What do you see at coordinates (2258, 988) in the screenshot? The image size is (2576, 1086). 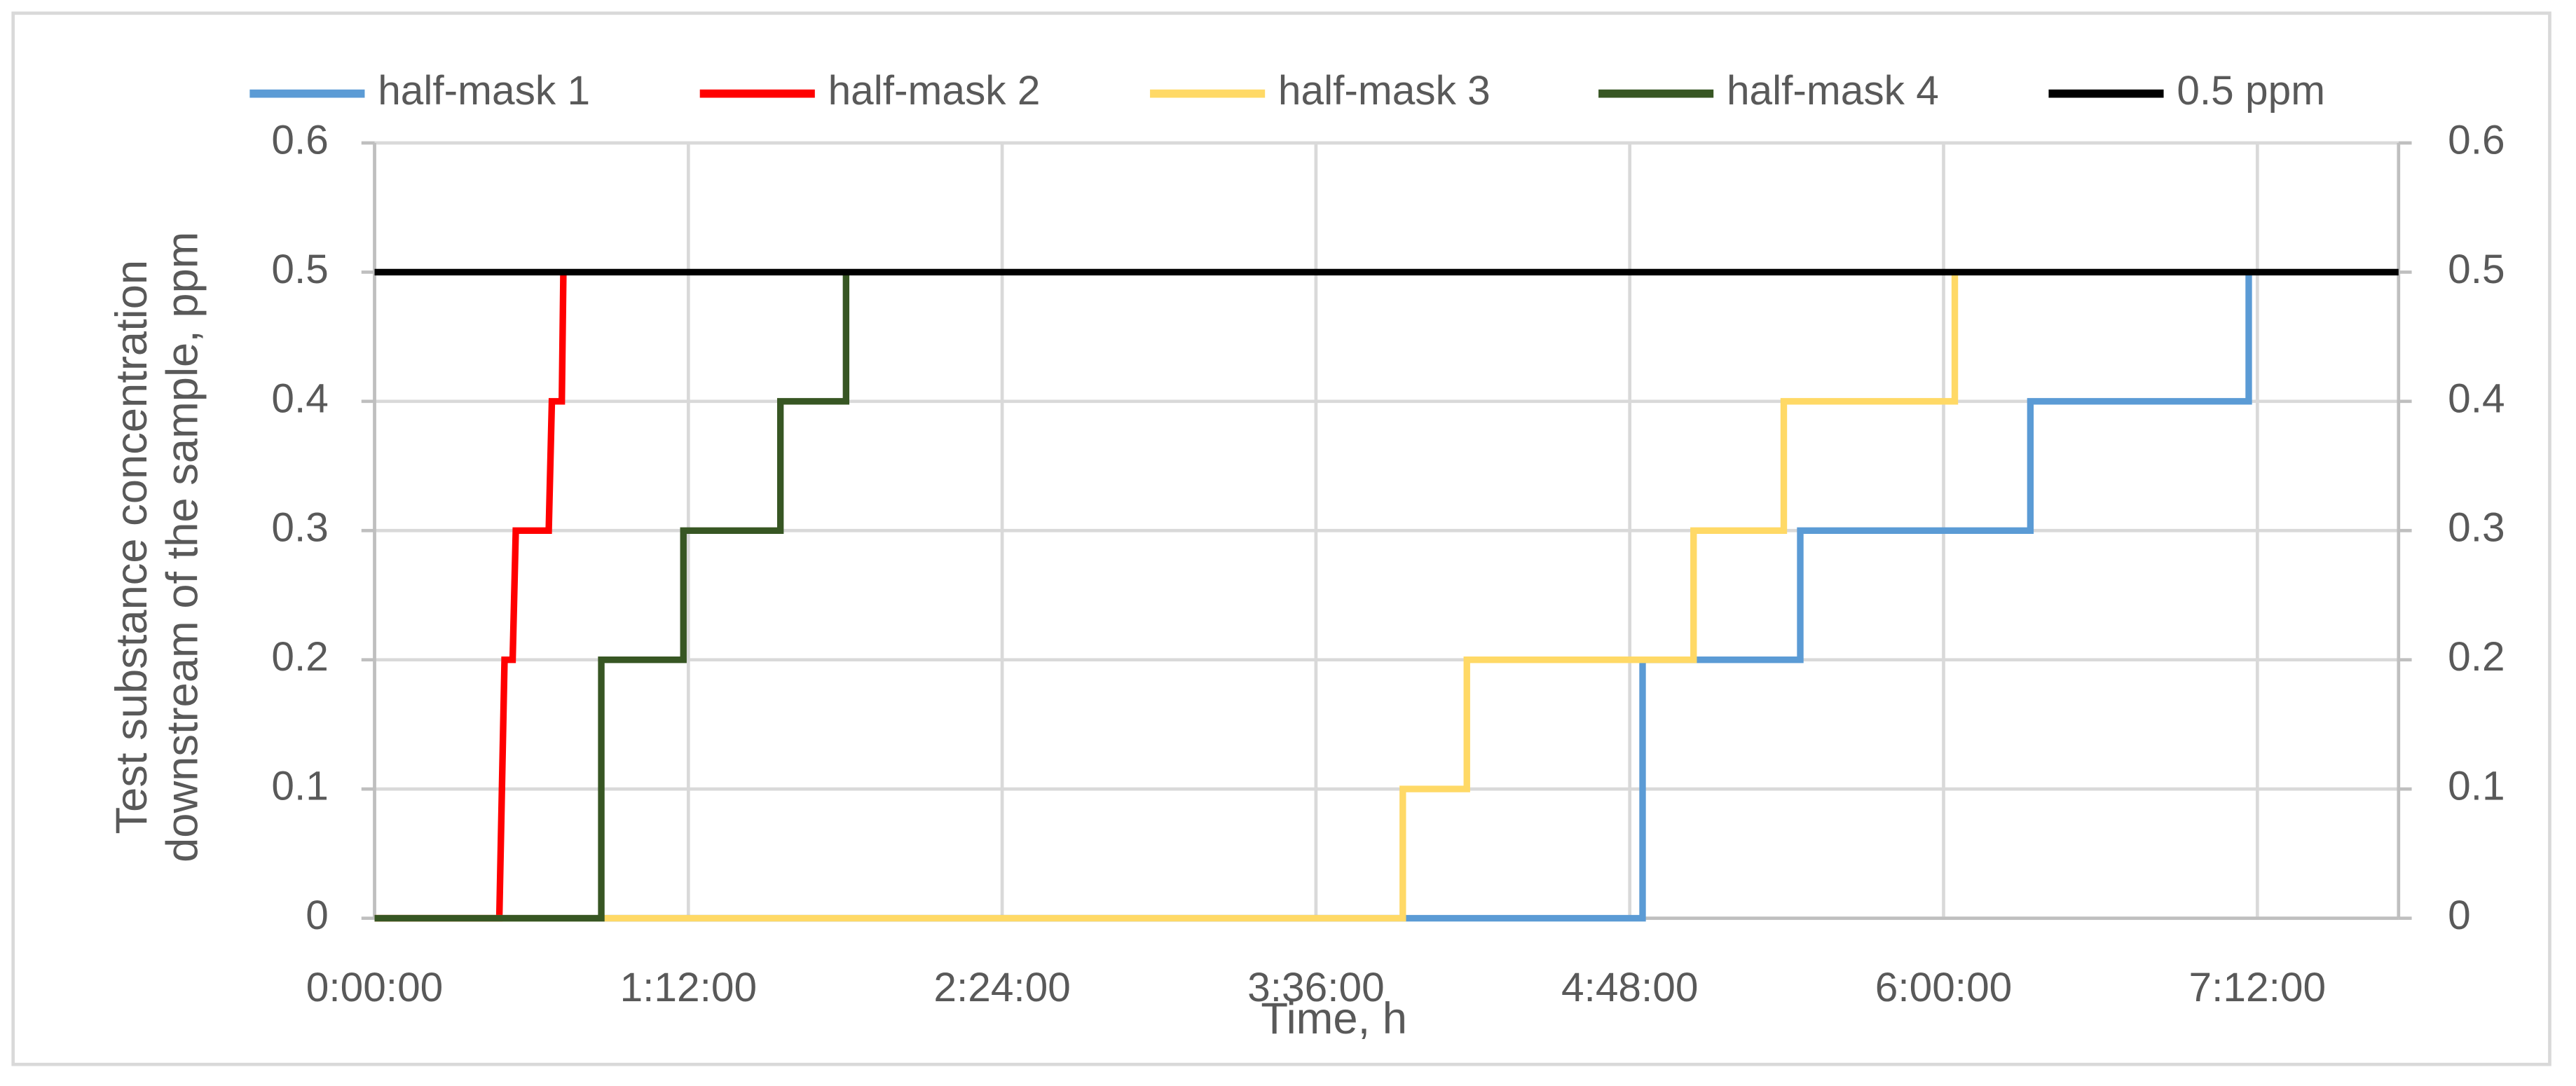 I see `x-tick-label: 7:12:00` at bounding box center [2258, 988].